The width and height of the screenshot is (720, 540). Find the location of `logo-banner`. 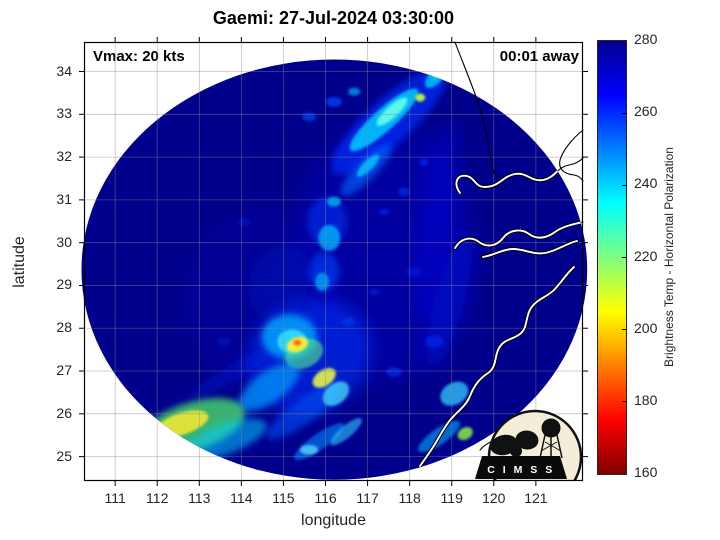

logo-banner is located at coordinates (521, 467).